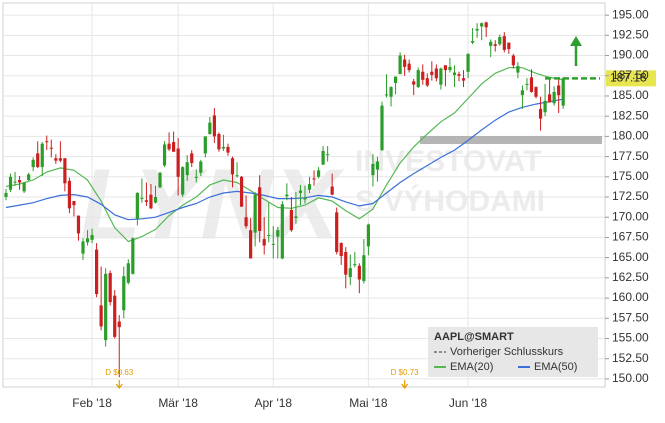  I want to click on x-tick-label: Mär '18, so click(178, 403).